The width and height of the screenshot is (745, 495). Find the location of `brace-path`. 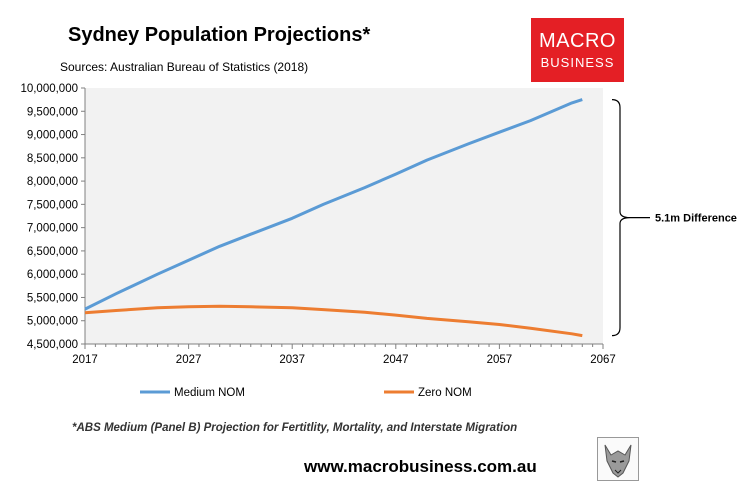

brace-path is located at coordinates (621, 218).